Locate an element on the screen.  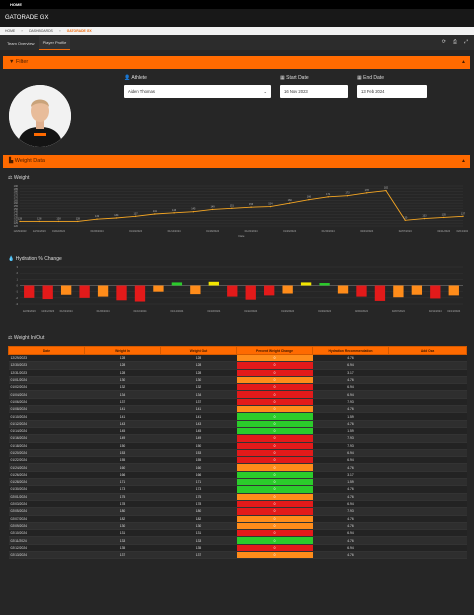
home-label: HOME is located at coordinates (16, 4).